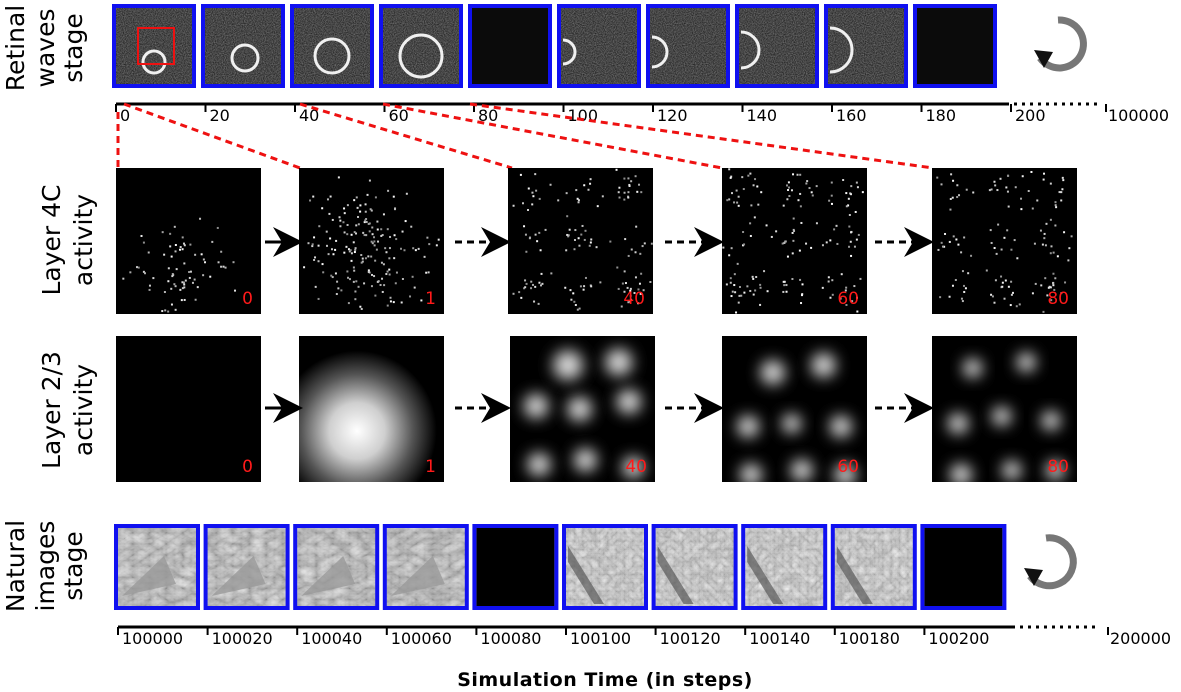  I want to click on layer23-frame: 80, so click(1004, 409).